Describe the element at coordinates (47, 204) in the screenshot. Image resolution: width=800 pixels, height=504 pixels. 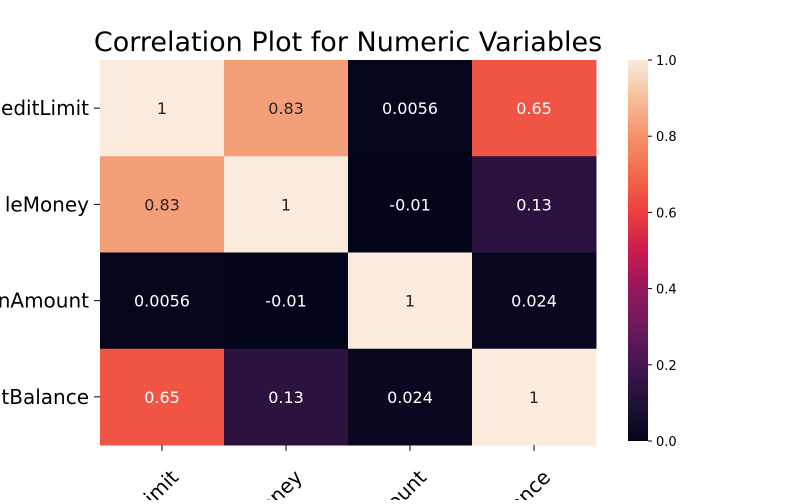
I see `row-label: leMoney` at that location.